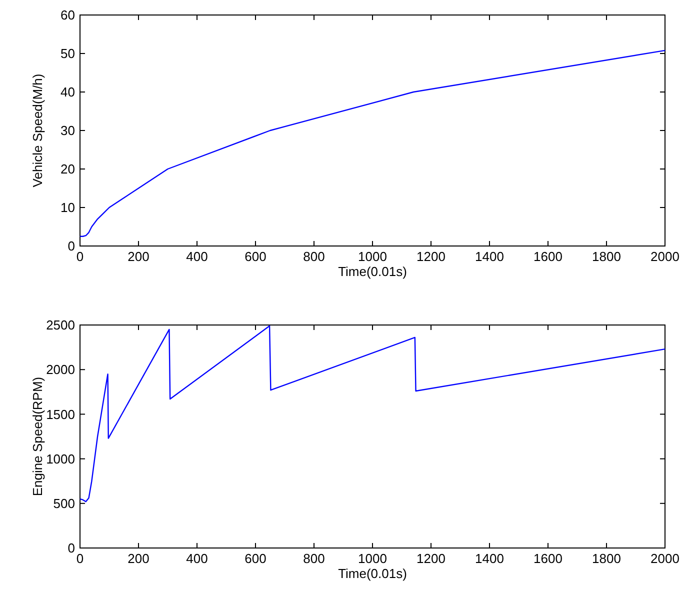  Describe the element at coordinates (67, 208) in the screenshot. I see `y-tick-label: 10` at that location.